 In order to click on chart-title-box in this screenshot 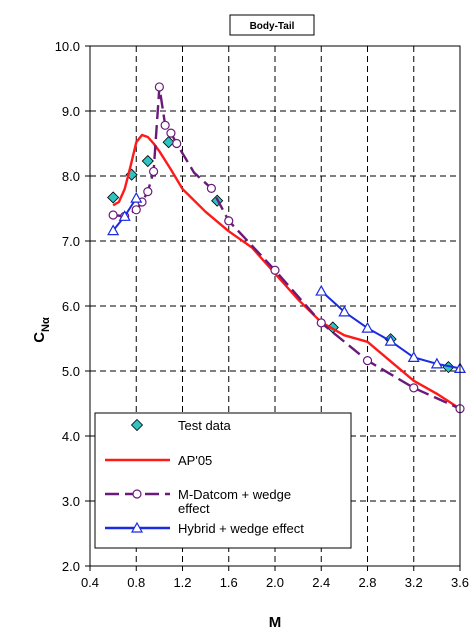, I will do `click(272, 25)`.